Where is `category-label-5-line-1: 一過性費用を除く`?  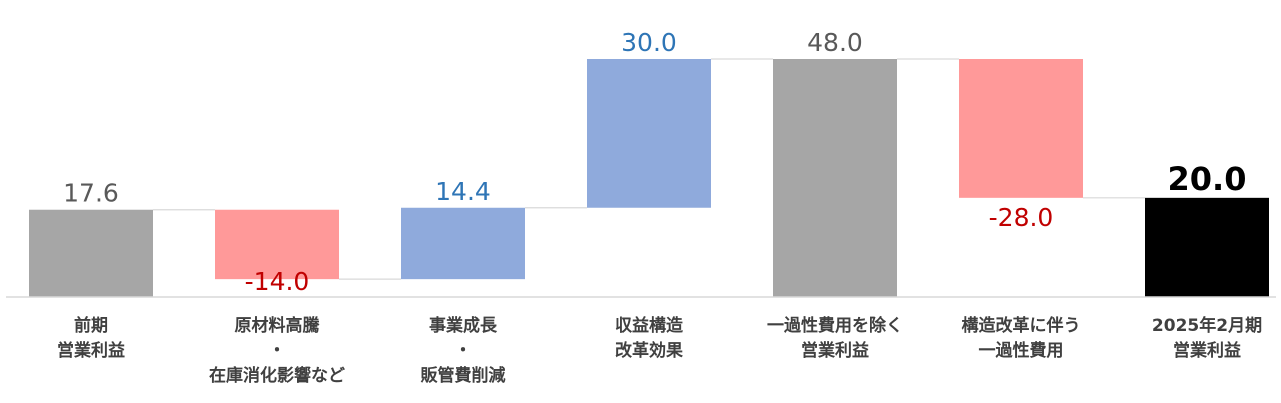 category-label-5-line-1: 一過性費用を除く is located at coordinates (835, 325).